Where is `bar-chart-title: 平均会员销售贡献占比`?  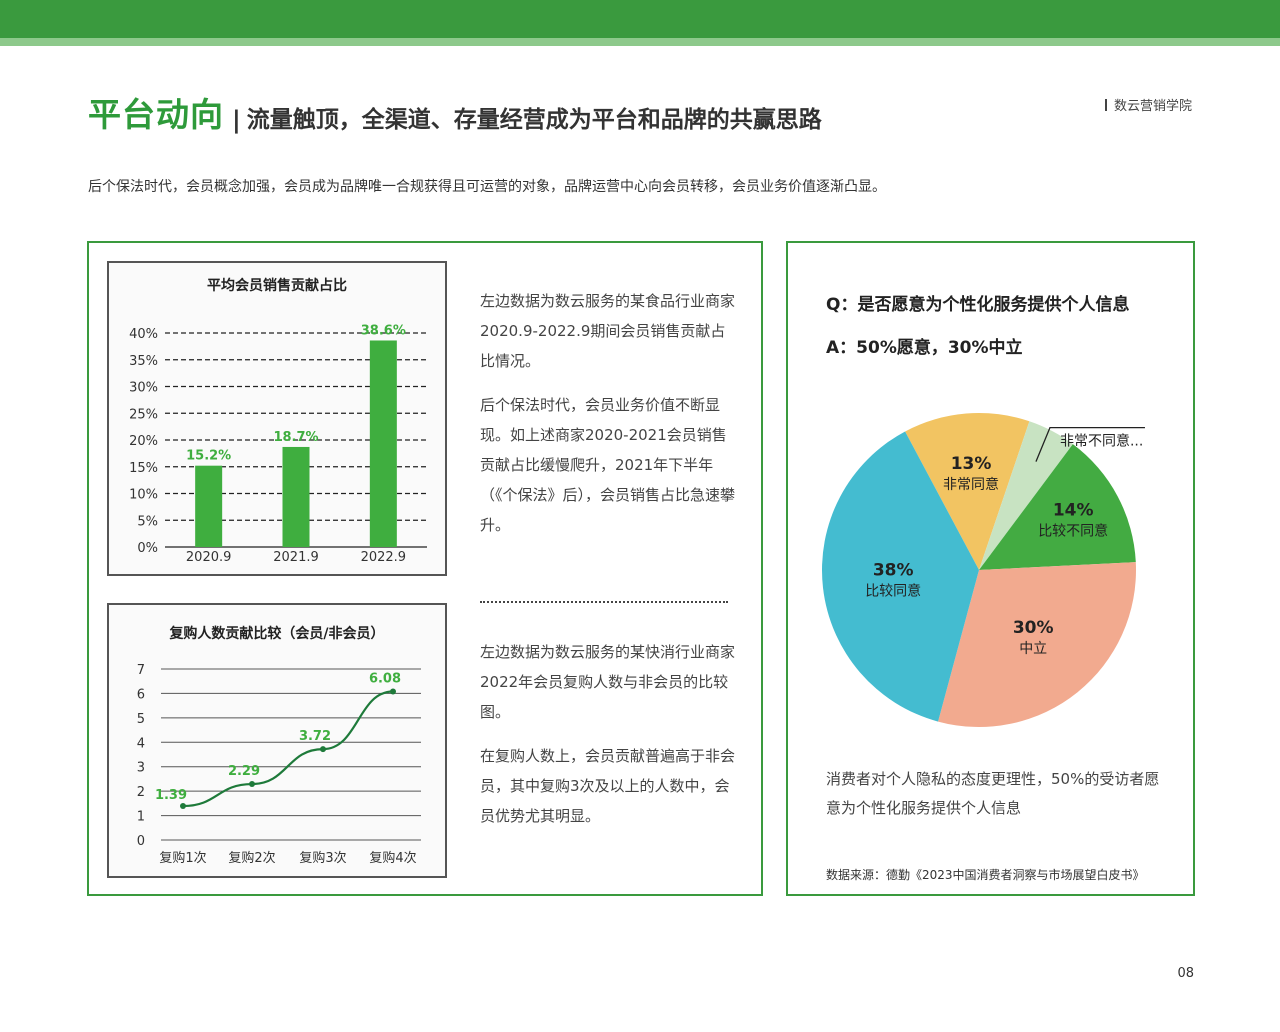 bar-chart-title: 平均会员销售贡献占比 is located at coordinates (277, 286).